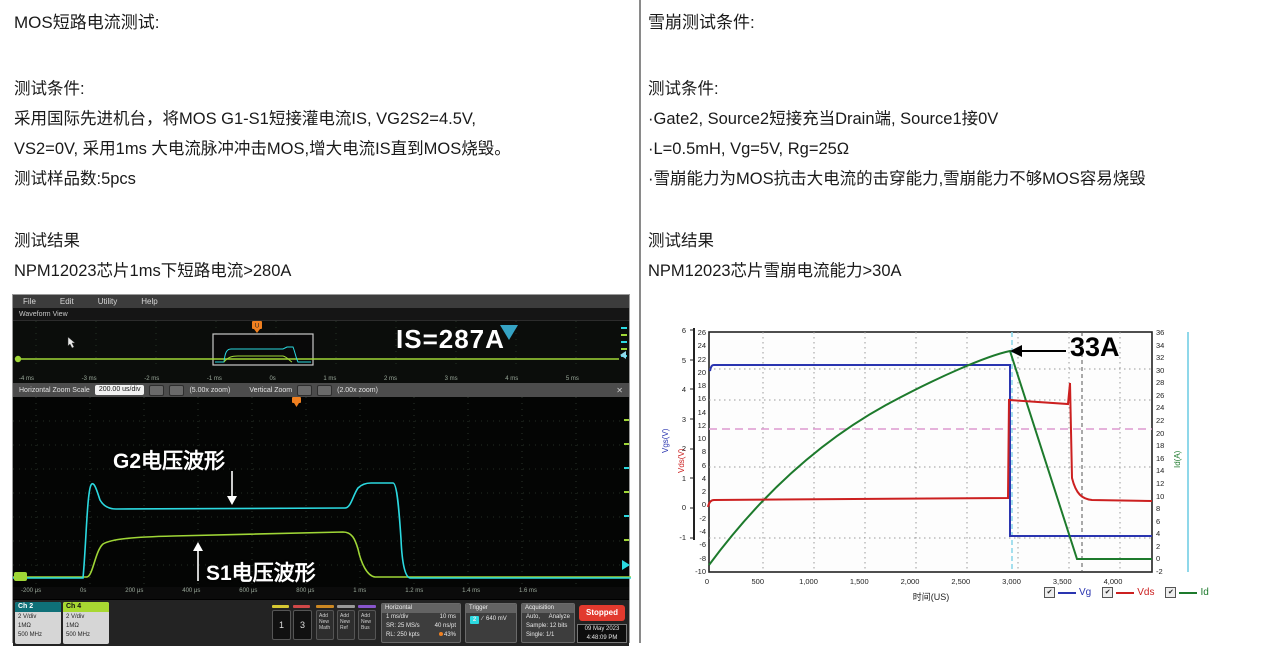 Image resolution: width=1280 pixels, height=646 pixels. What do you see at coordinates (296, 402) in the screenshot?
I see `pane-trigger-marker` at bounding box center [296, 402].